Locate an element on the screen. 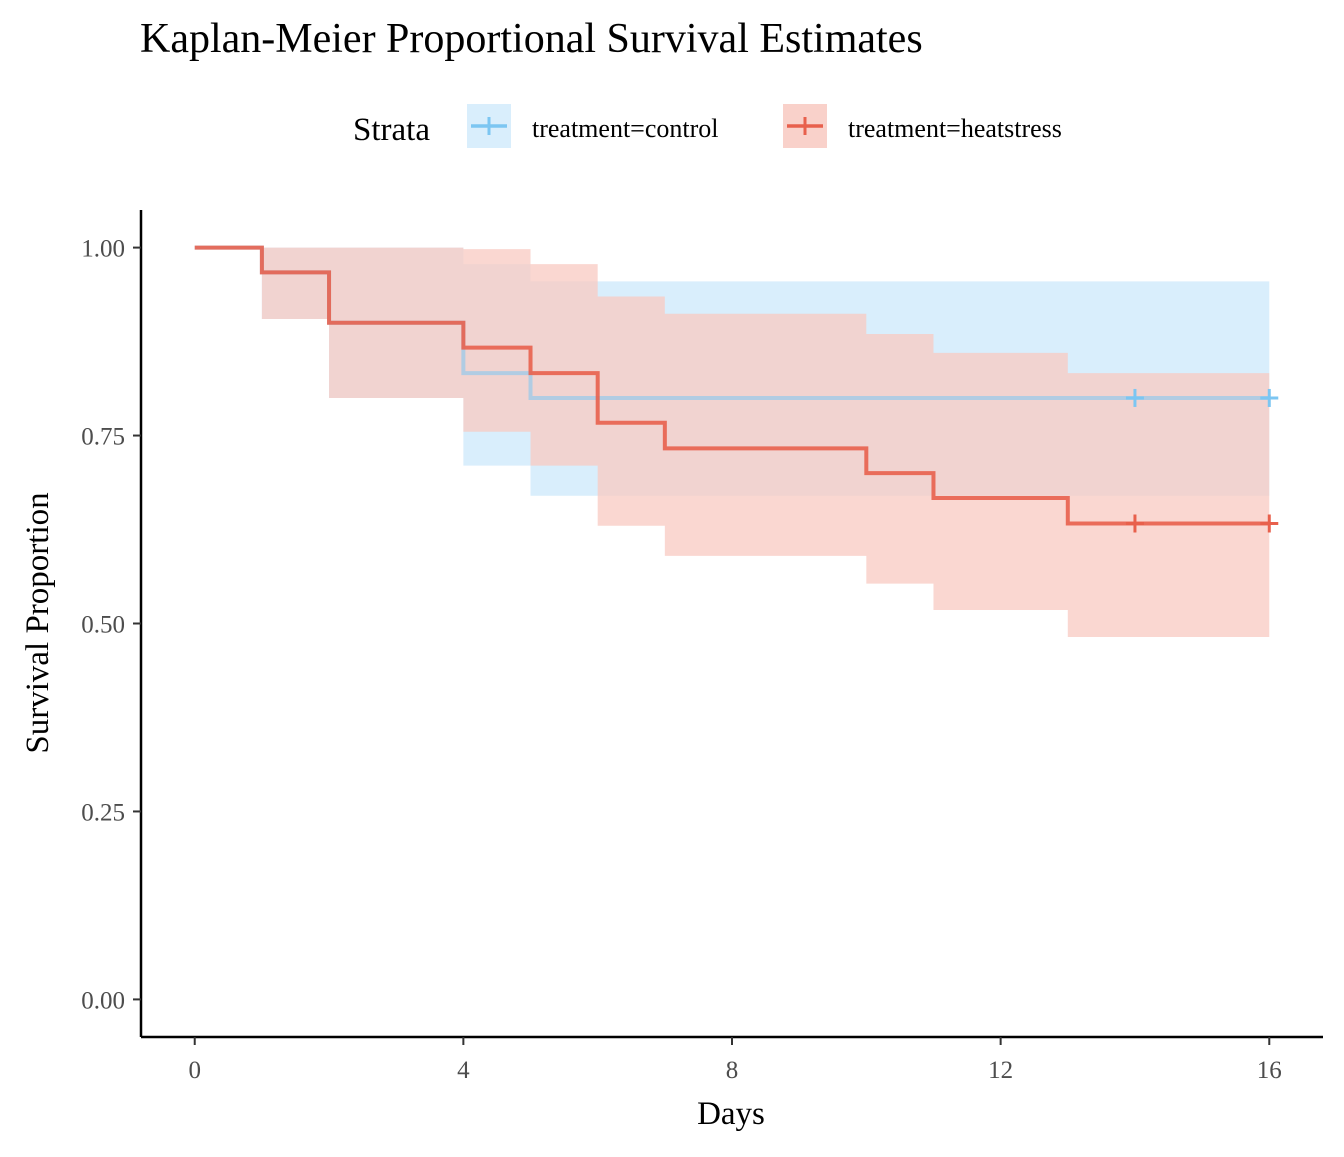 Image resolution: width=1344 pixels, height=1157 pixels. y-axis-title: Survival Proportion is located at coordinates (38, 622).